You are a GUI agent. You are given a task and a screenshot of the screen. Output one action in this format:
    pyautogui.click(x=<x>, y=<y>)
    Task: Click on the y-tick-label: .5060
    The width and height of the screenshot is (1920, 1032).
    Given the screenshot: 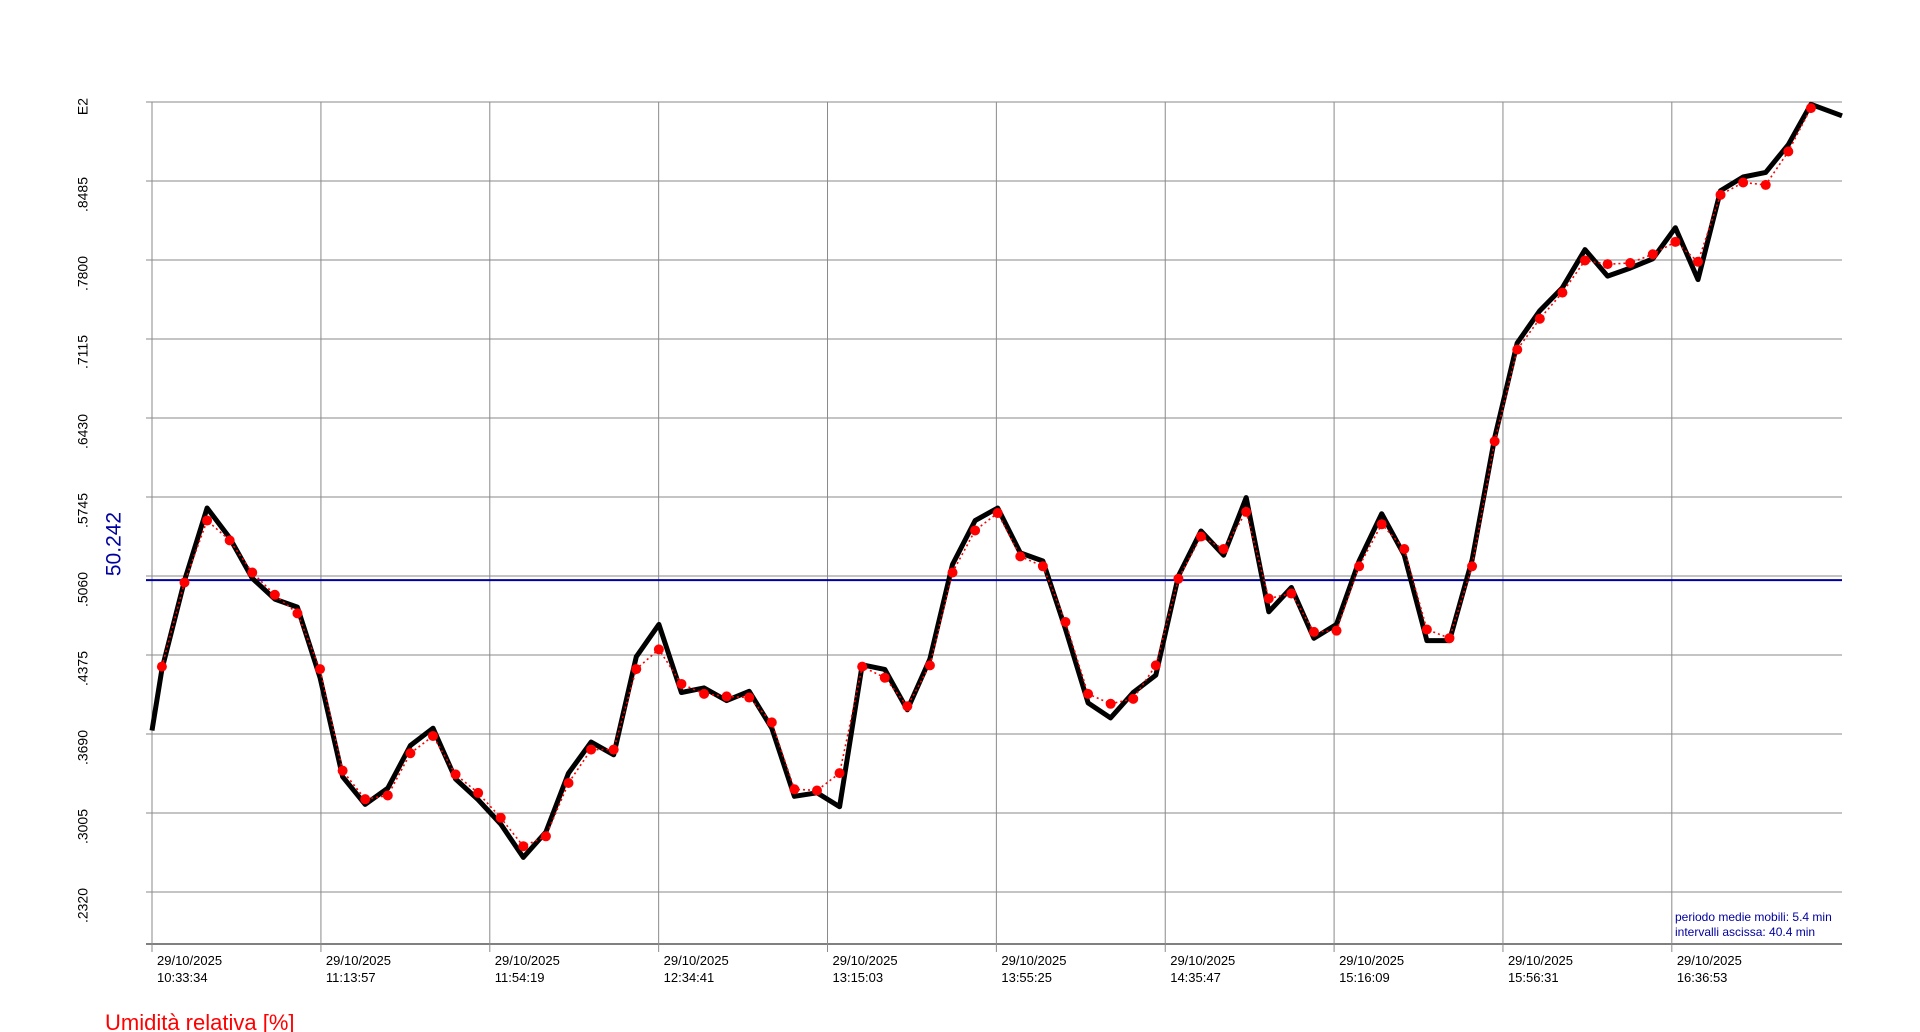 What is the action you would take?
    pyautogui.click(x=83, y=589)
    